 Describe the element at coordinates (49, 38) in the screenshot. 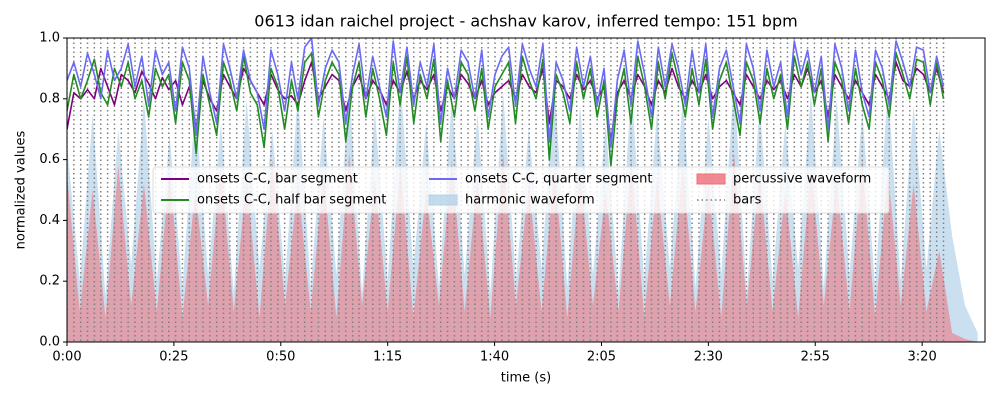

I see `y-tick-label: 1.0` at that location.